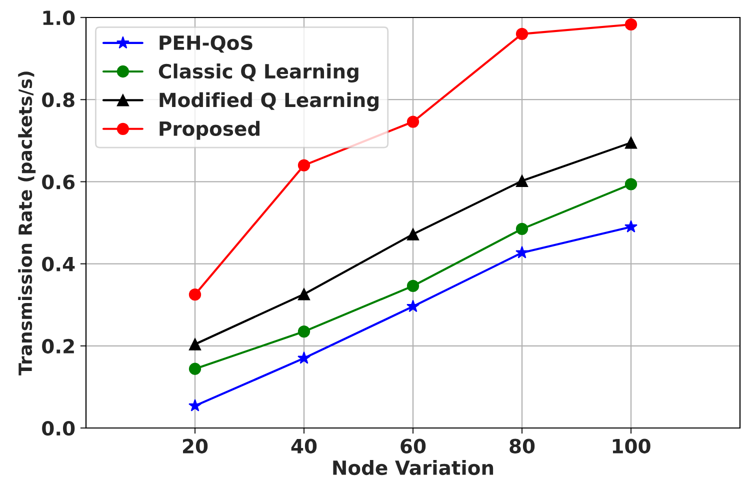  What do you see at coordinates (58, 346) in the screenshot?
I see `y-tick-label: 0.2` at bounding box center [58, 346].